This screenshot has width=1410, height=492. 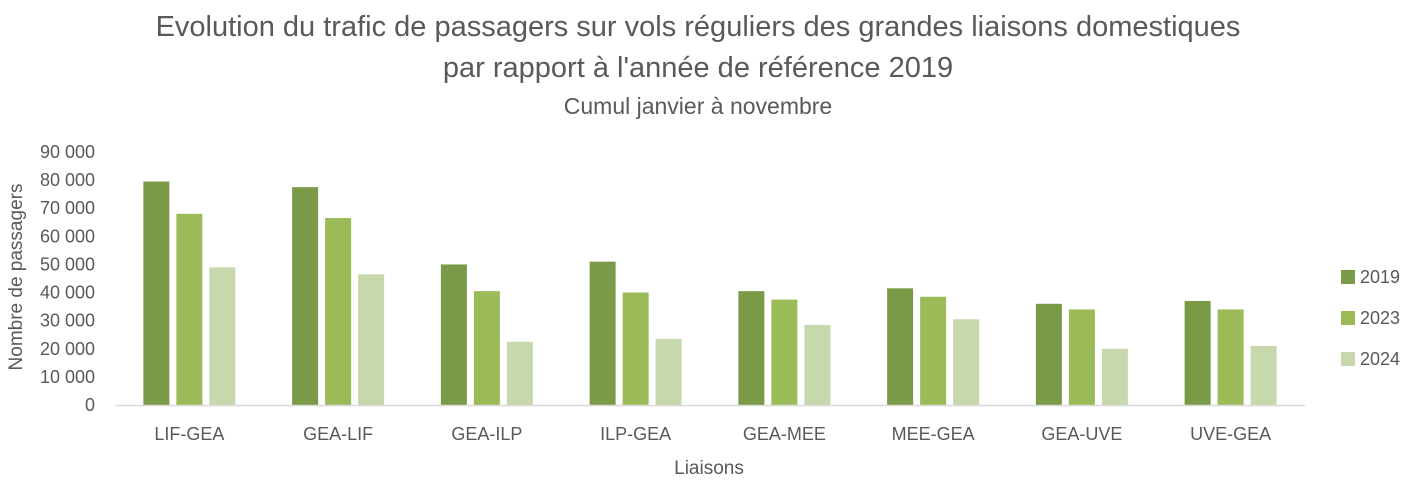 I want to click on bar-2024-mee-gea, so click(x=966, y=362).